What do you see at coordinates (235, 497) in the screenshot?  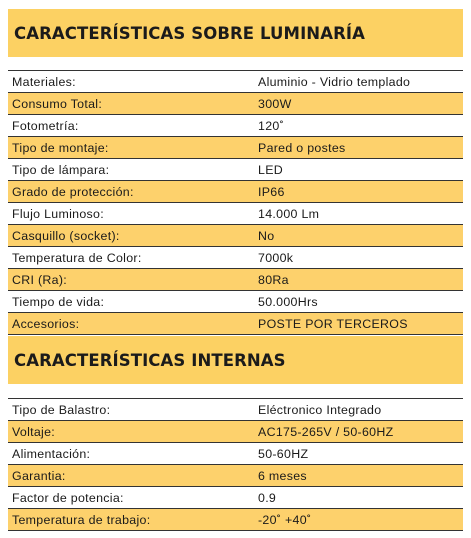 I see `table-row: Factor de potencia: 0.9` at bounding box center [235, 497].